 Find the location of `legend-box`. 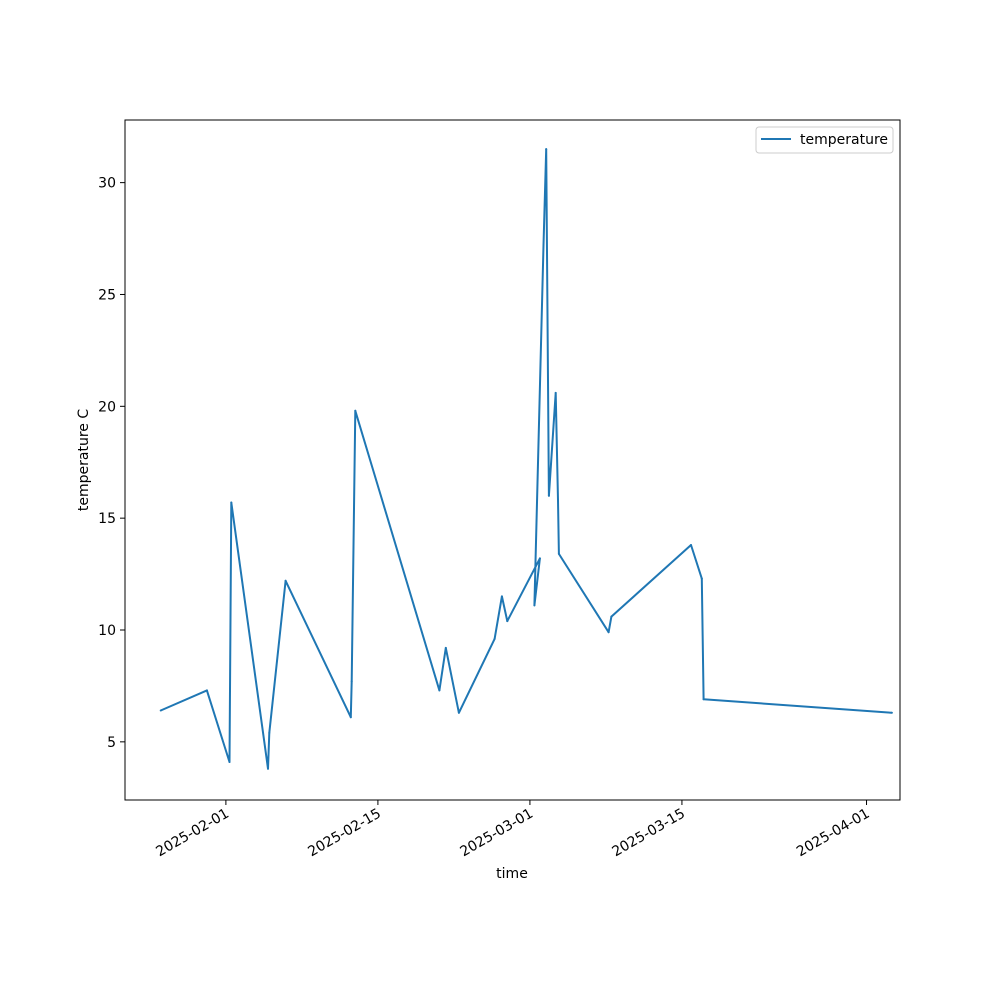

legend-box is located at coordinates (824, 140).